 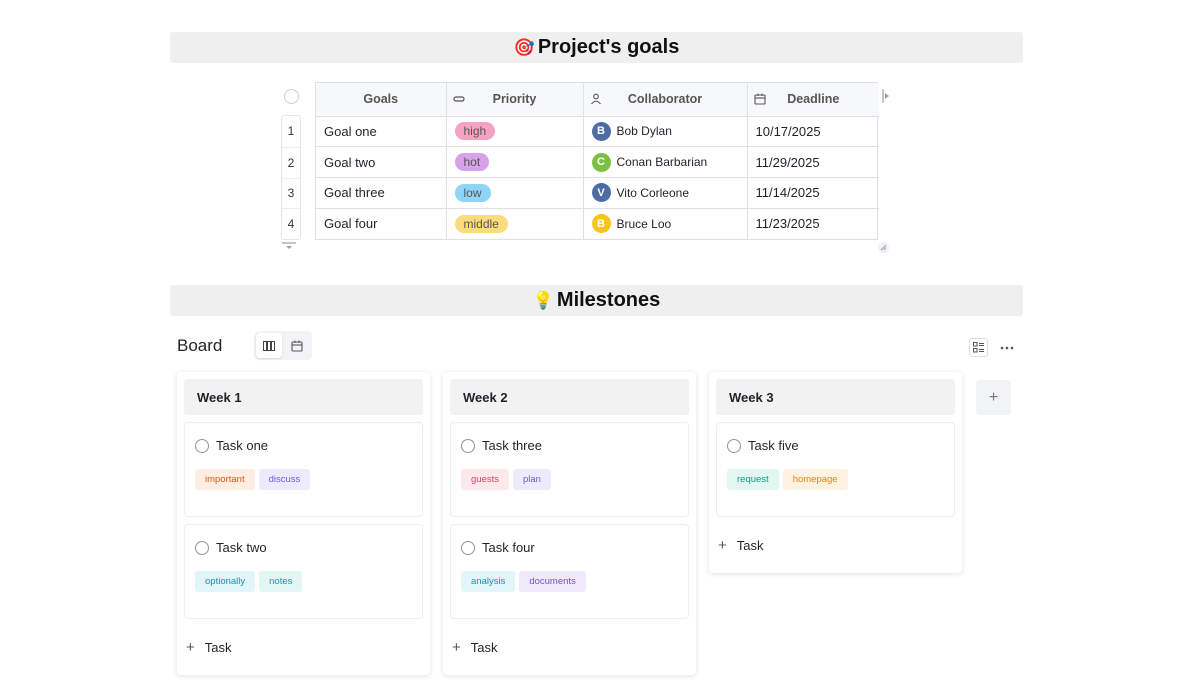 I want to click on select-all-checkbox, so click(x=291, y=96).